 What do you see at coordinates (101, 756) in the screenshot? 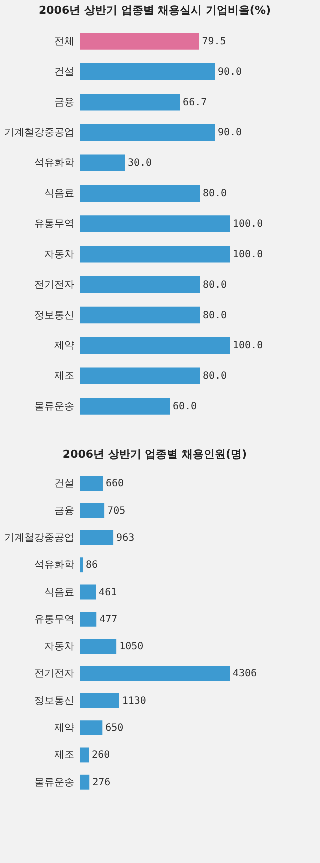
I see `data-label: 260` at bounding box center [101, 756].